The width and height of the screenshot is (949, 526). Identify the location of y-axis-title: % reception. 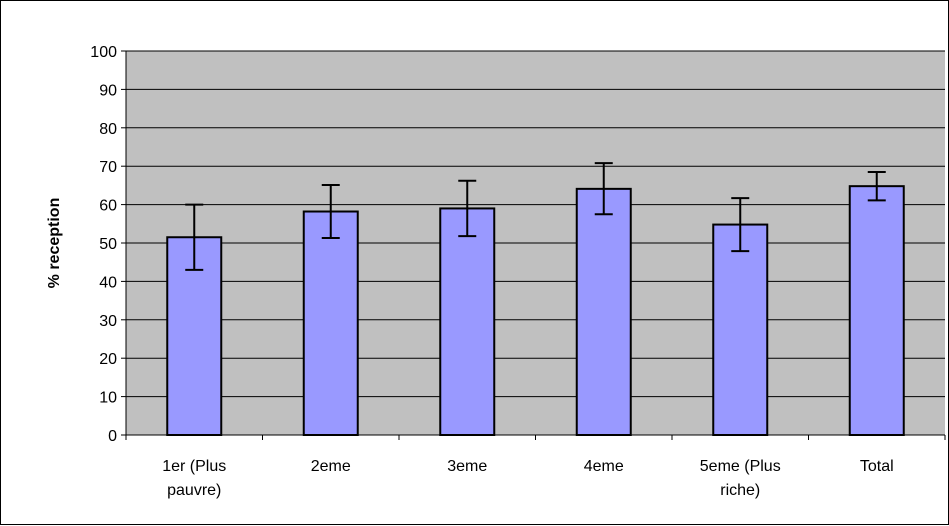
(54, 243).